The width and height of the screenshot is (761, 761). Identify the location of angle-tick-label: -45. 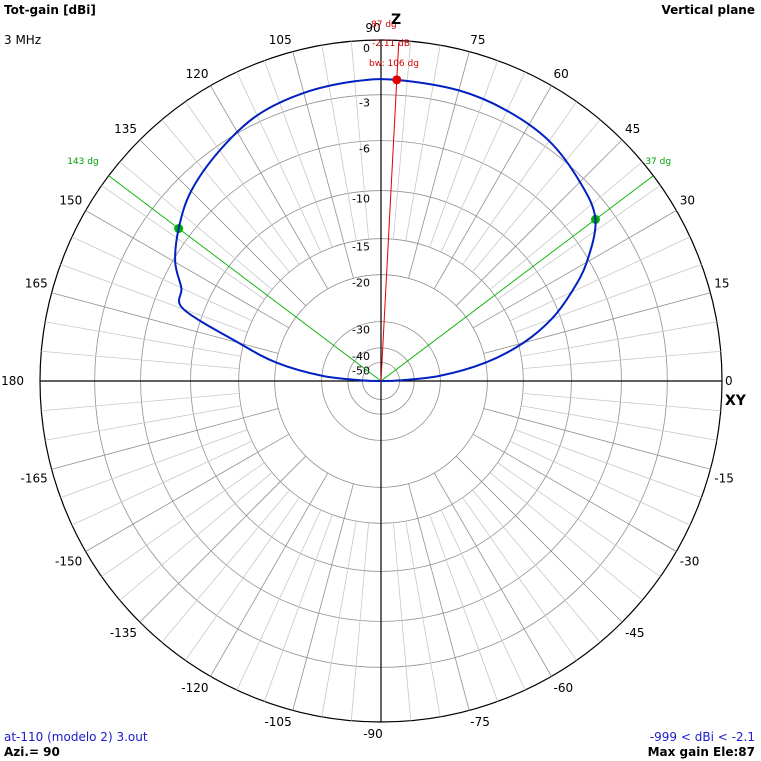
(635, 633).